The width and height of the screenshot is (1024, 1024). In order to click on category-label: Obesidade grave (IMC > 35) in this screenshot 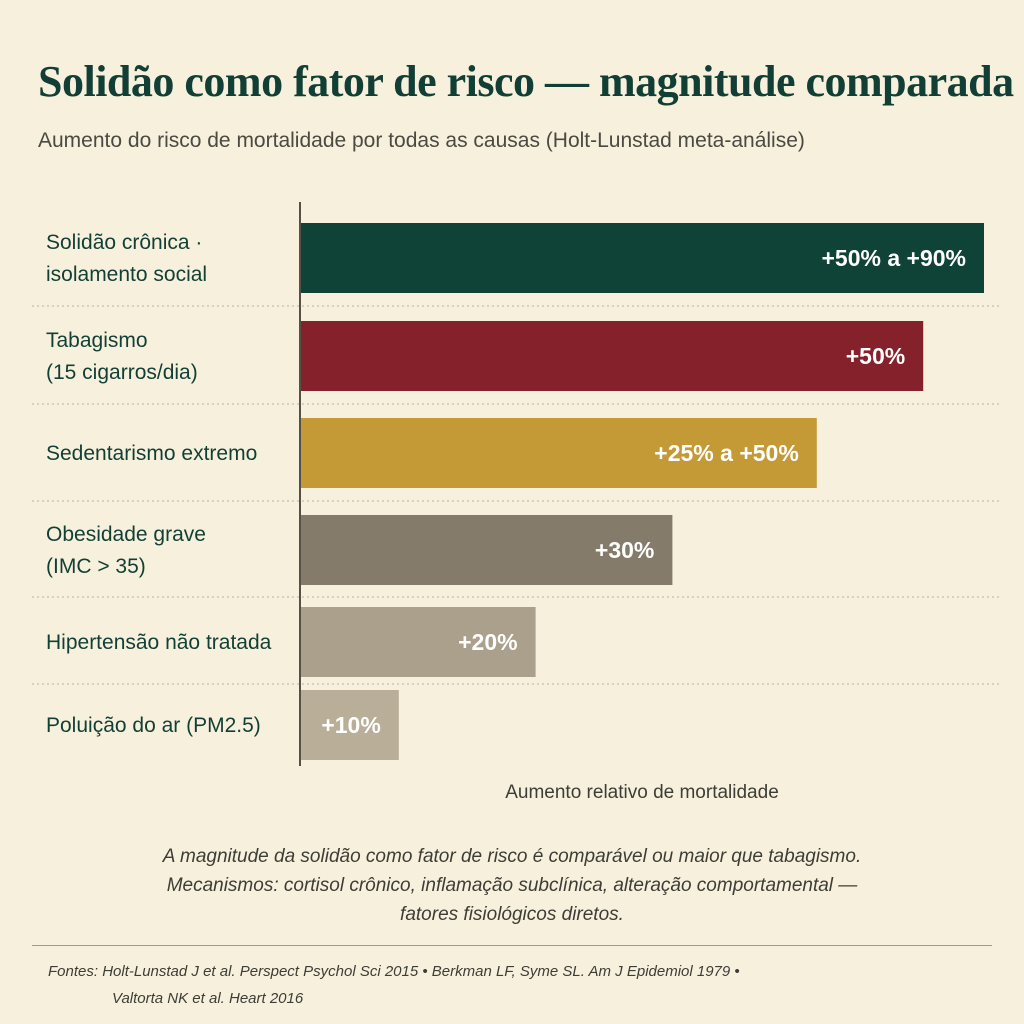, I will do `click(126, 550)`.